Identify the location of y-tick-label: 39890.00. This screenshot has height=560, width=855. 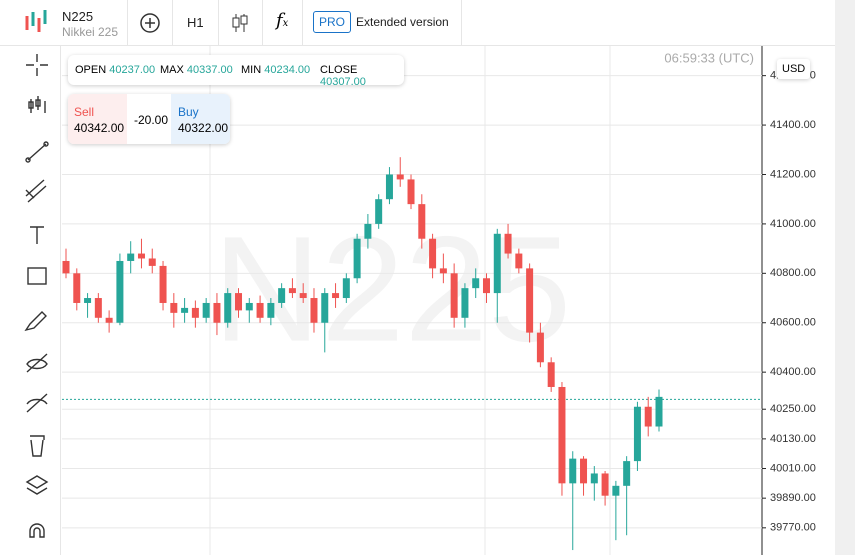
(793, 498).